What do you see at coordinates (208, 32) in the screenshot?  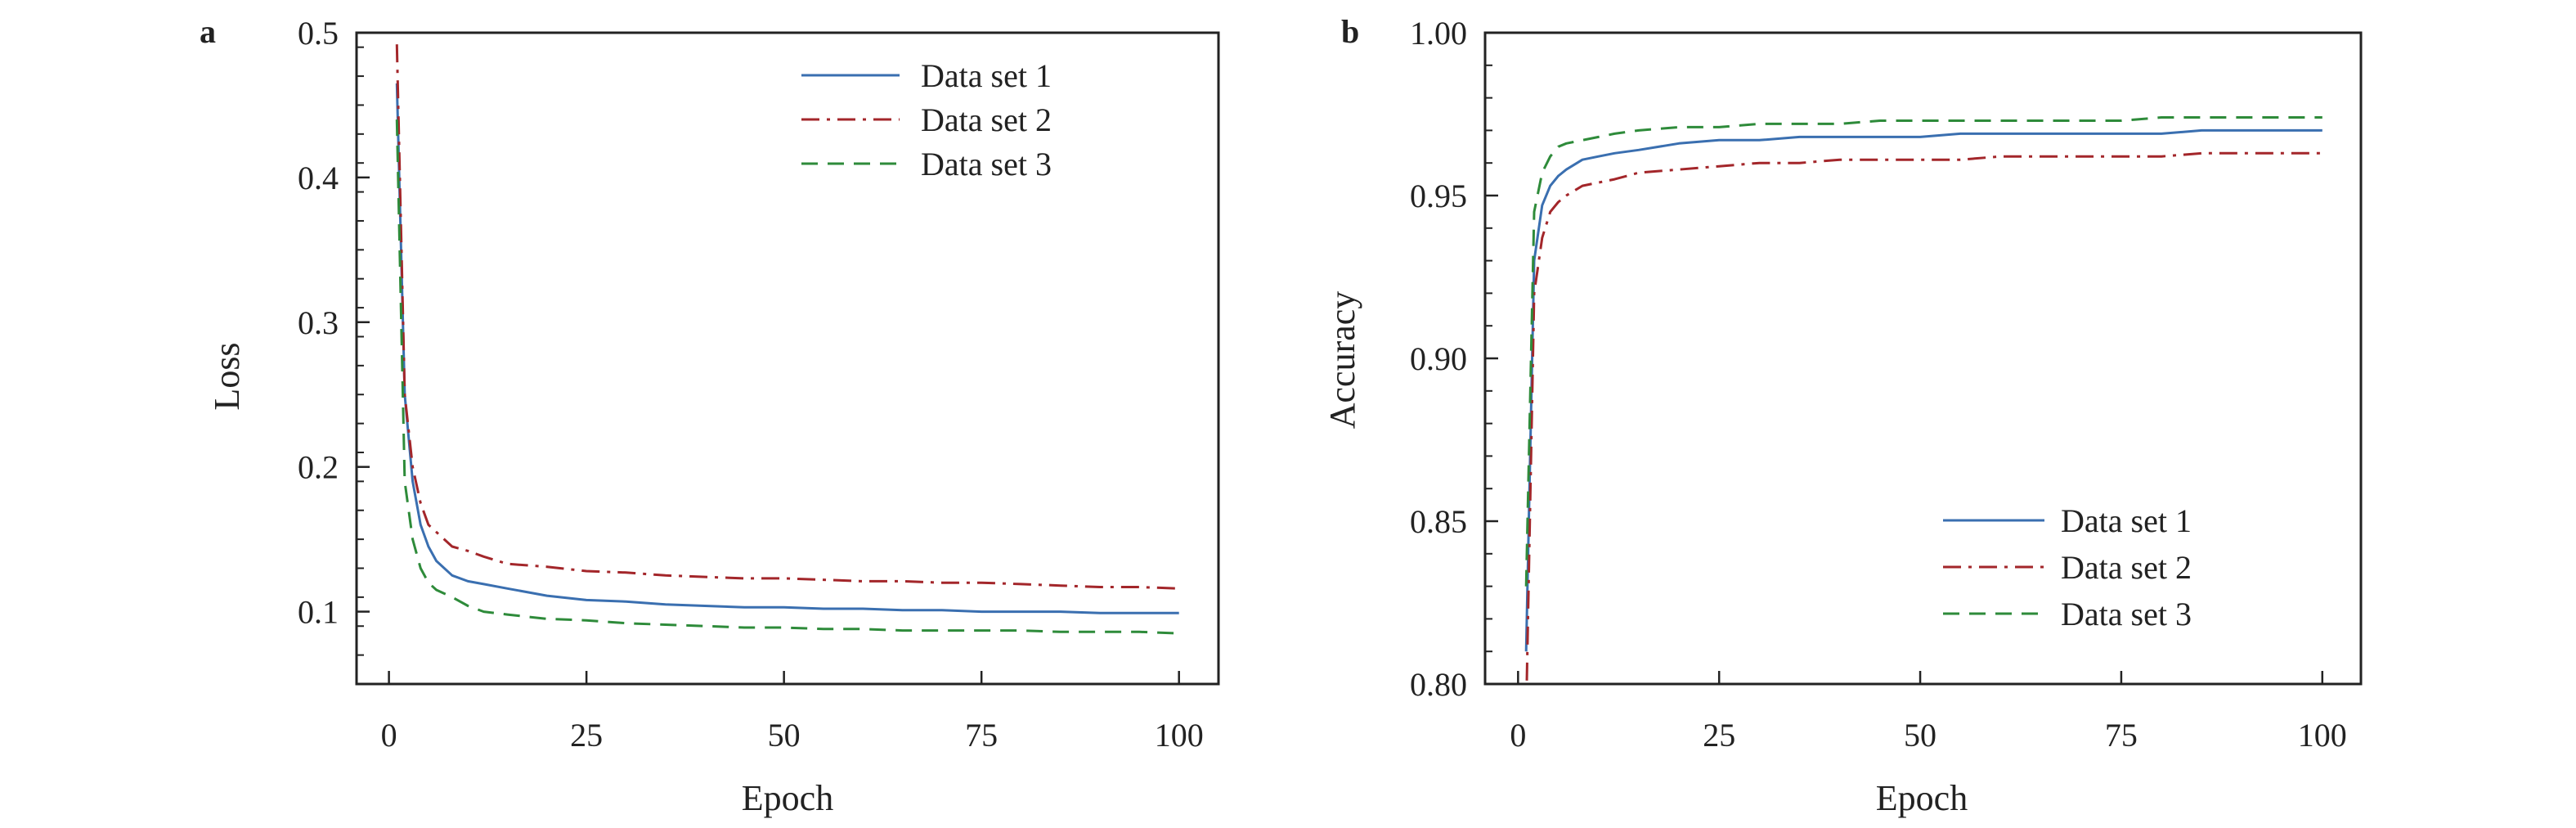 I see `panel-label-a: a` at bounding box center [208, 32].